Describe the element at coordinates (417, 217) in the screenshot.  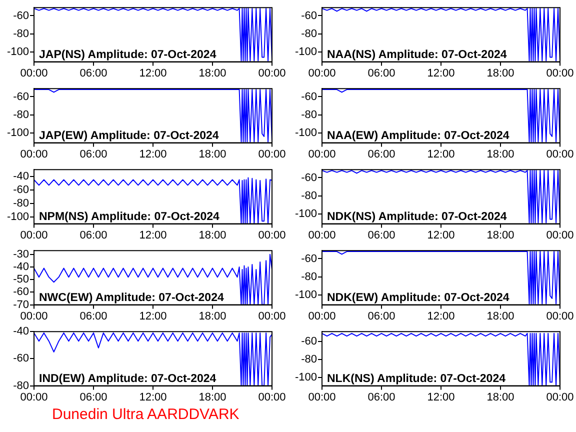
I see `text: NDK(NS) Amplitude: 07-Oct-2024` at that location.